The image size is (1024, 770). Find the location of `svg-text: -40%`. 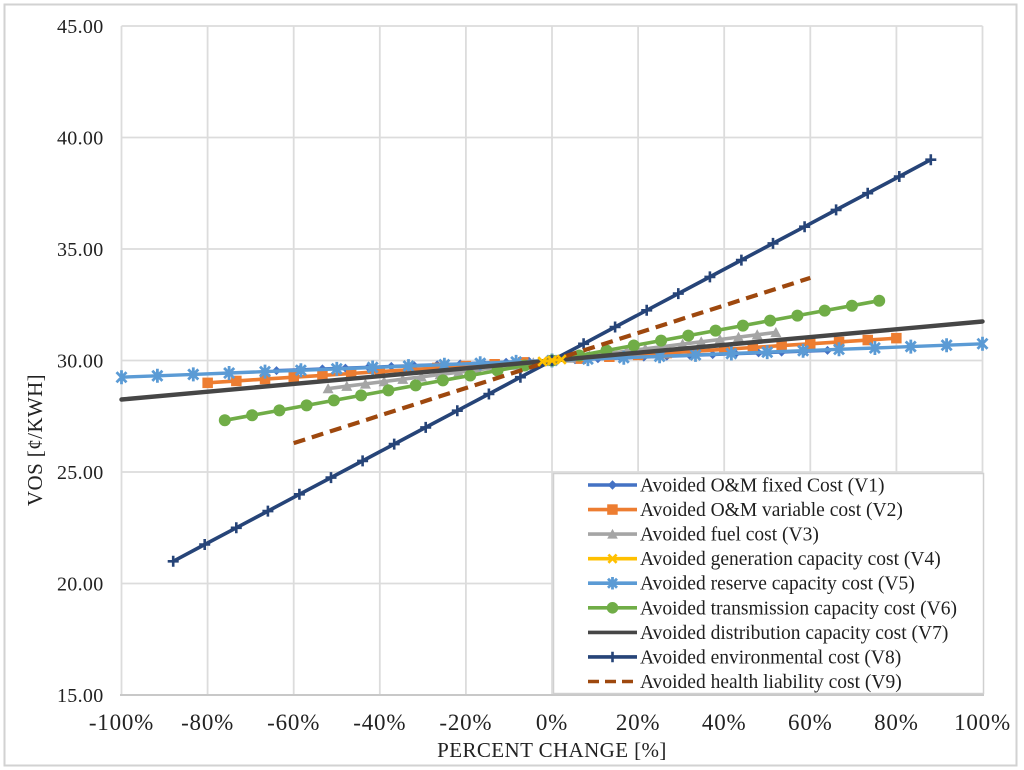

svg-text: -40% is located at coordinates (379, 722).